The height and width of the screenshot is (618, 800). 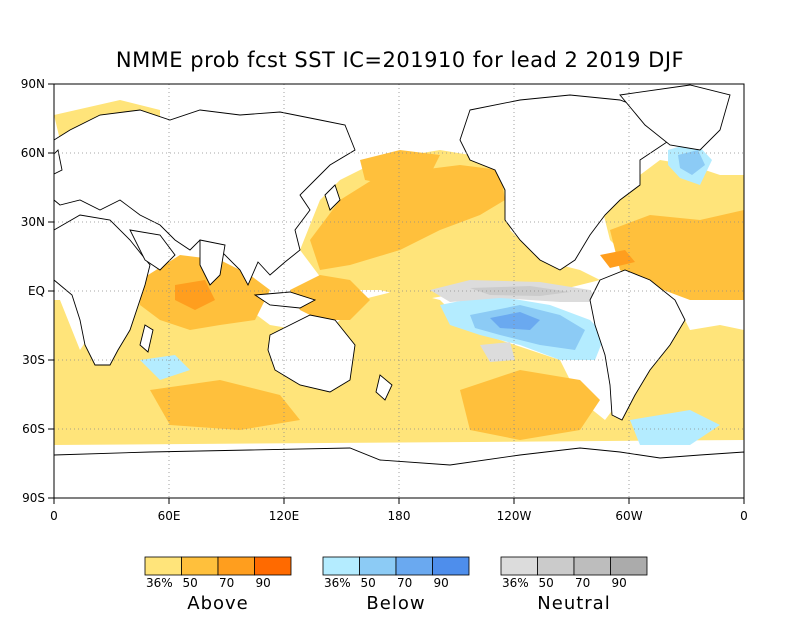 I want to click on neutral-50-equatorial-pacific, so click(x=520, y=291).